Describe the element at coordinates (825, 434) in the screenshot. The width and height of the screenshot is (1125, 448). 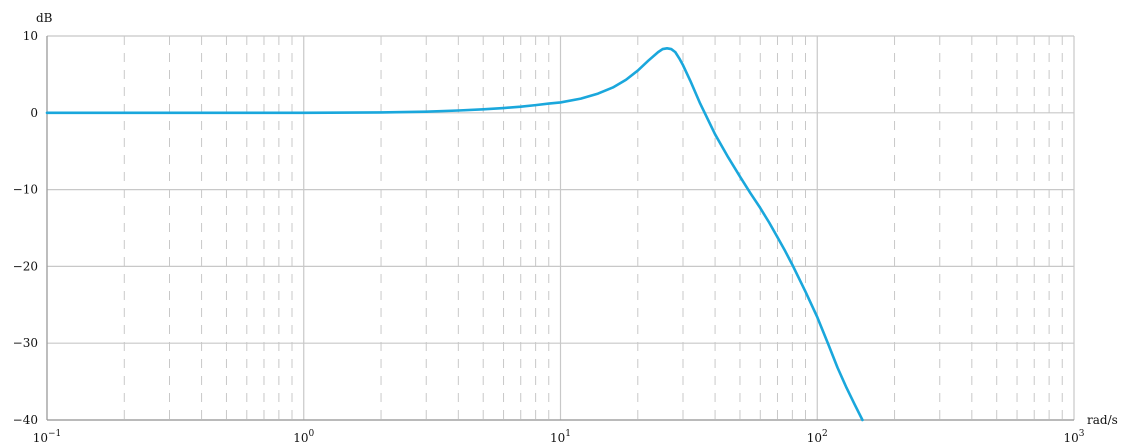
I see `x-tick-exponent: 2` at that location.